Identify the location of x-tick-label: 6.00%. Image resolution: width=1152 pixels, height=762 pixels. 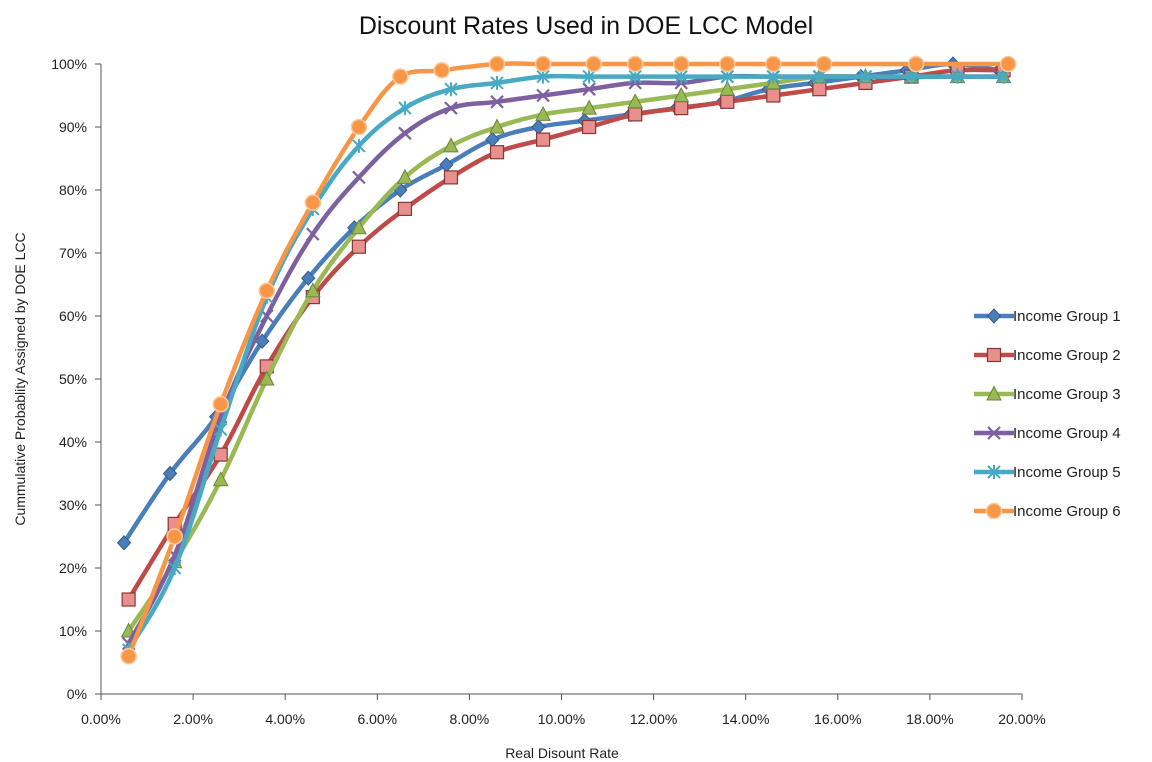
(377, 719).